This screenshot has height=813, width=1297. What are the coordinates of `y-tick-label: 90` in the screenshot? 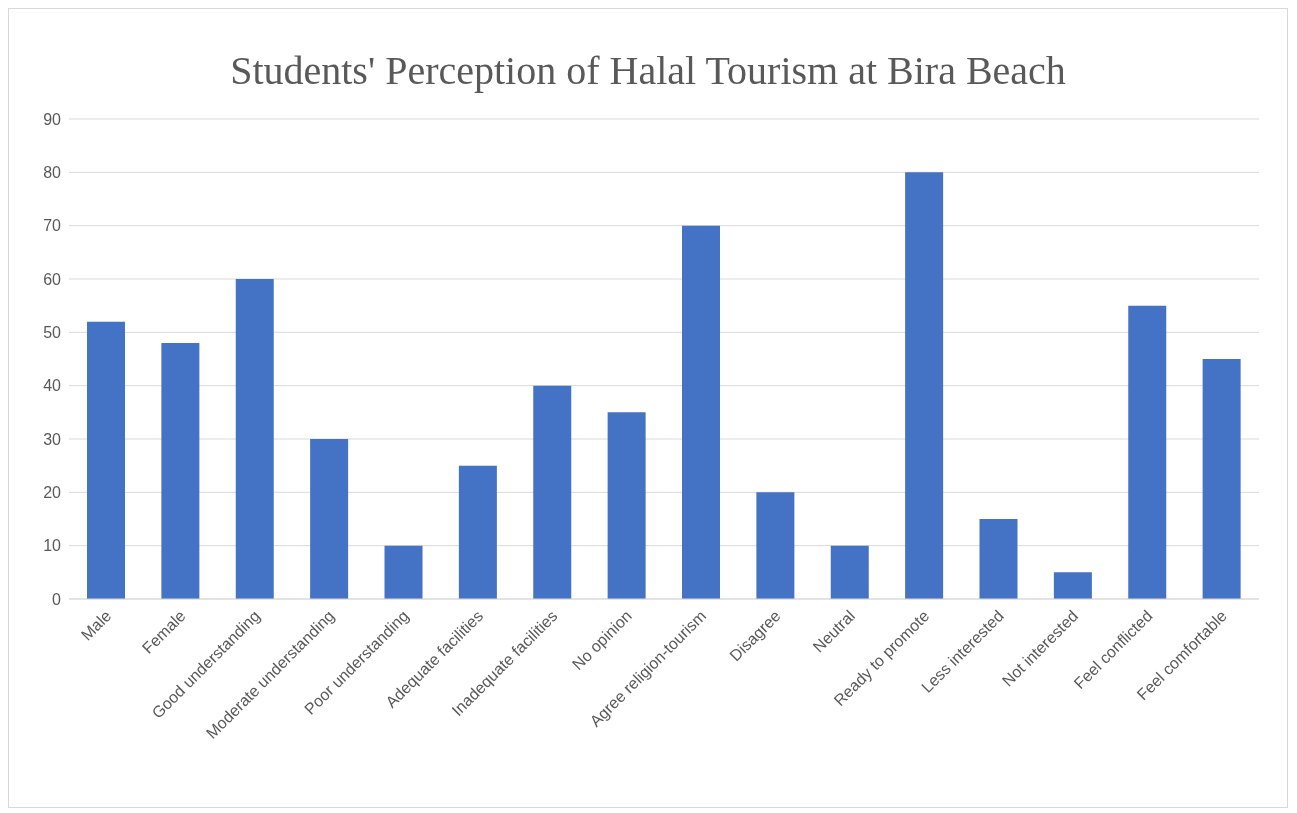 It's located at (52, 119).